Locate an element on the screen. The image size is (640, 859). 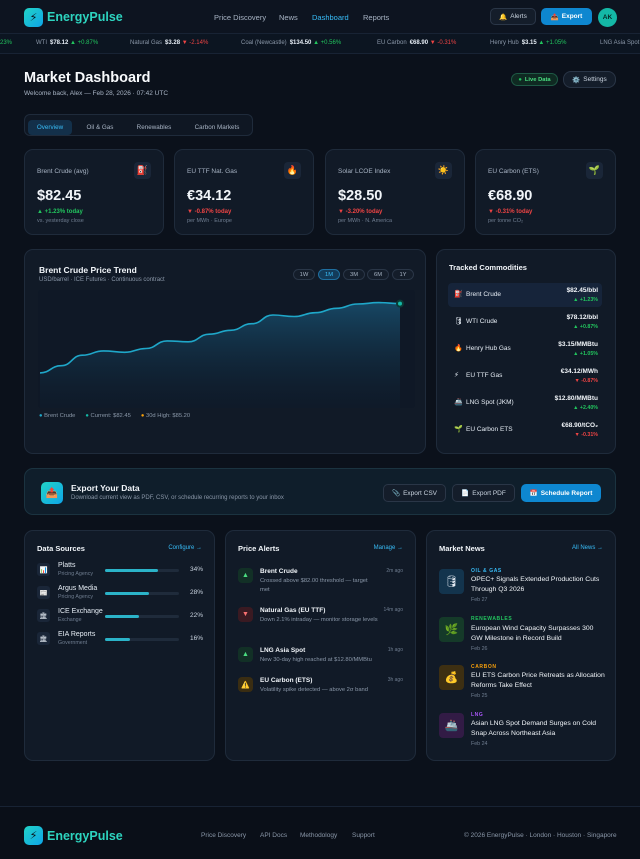
commodity-row-henry-hub: 🔥 Henry Hub Gas $3.15/MMBtu ▲ +1.05% is located at coordinates (525, 349).